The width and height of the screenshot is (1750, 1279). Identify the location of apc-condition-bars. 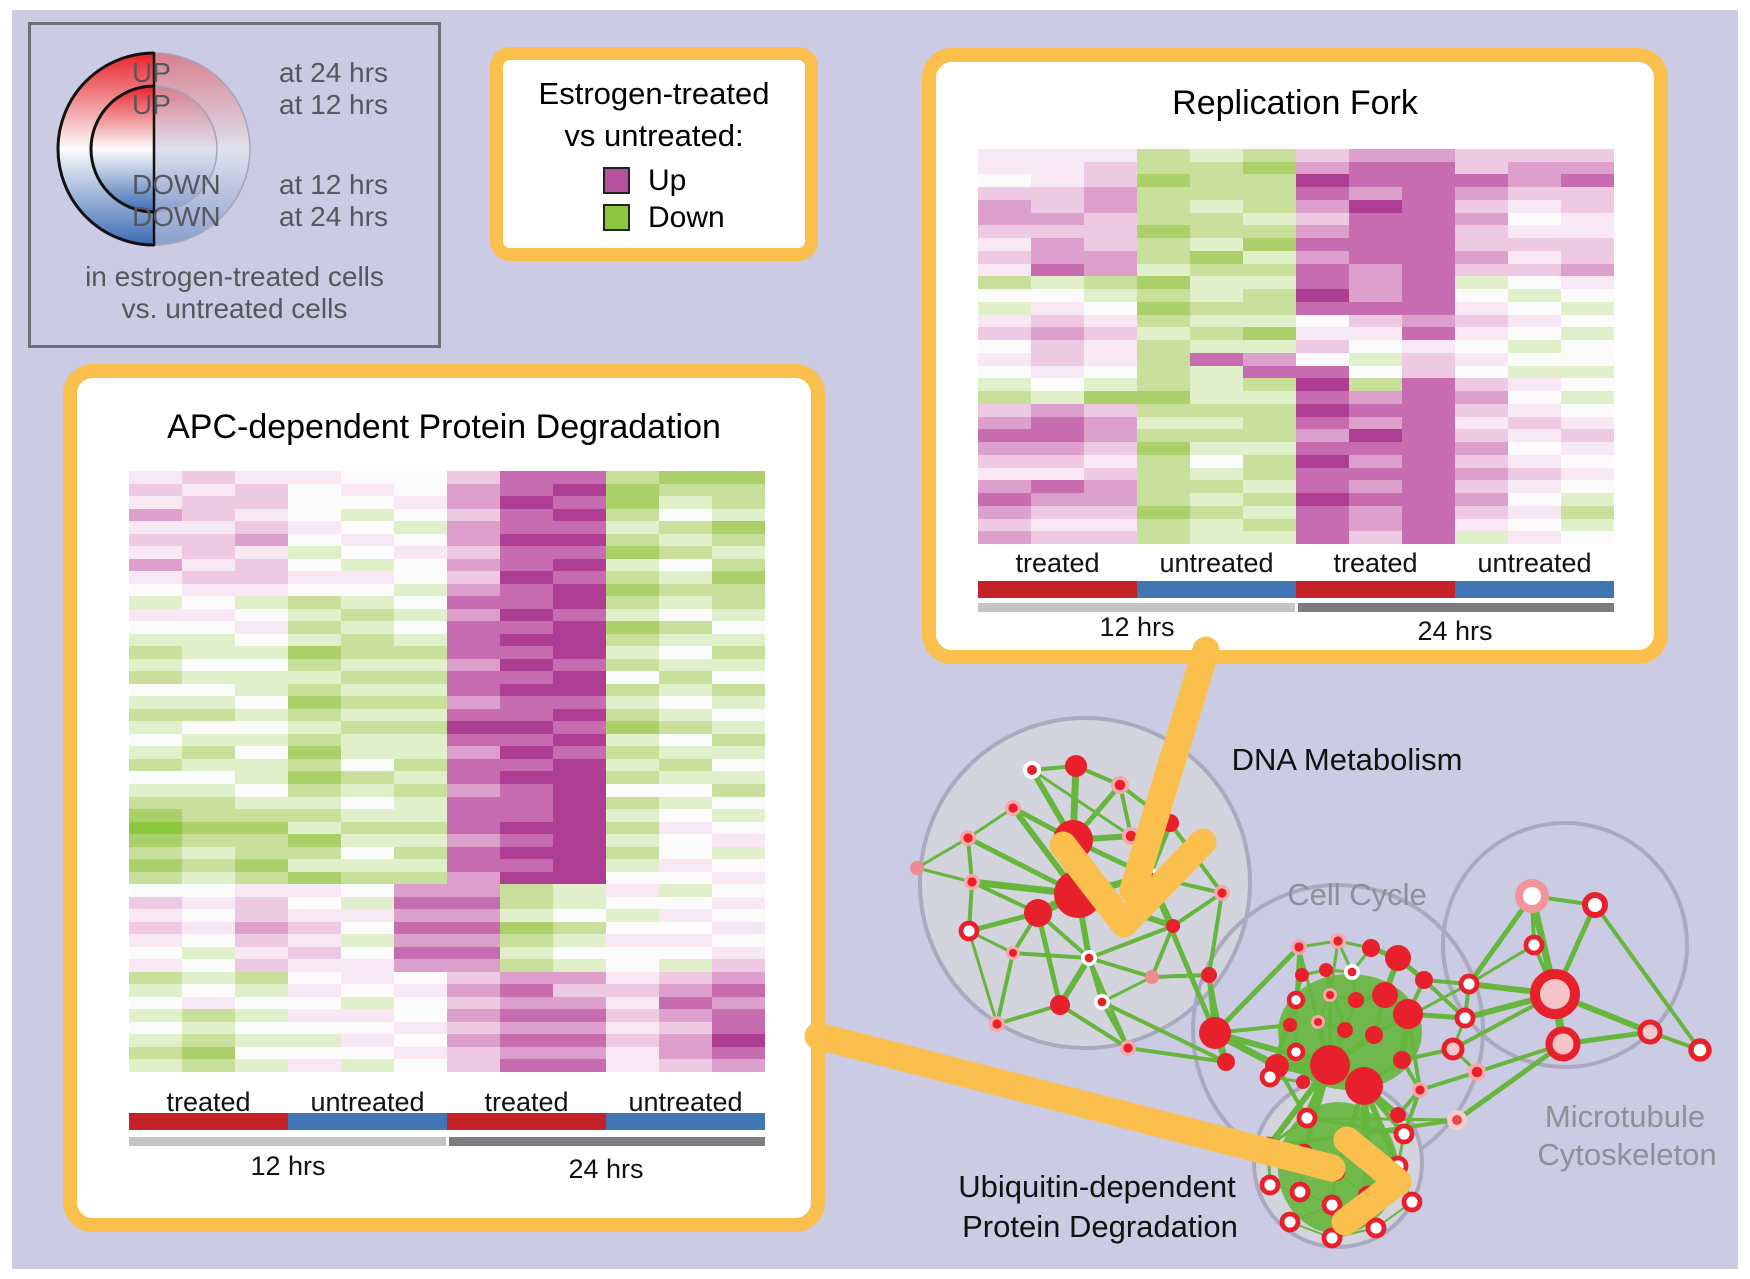
(447, 1121).